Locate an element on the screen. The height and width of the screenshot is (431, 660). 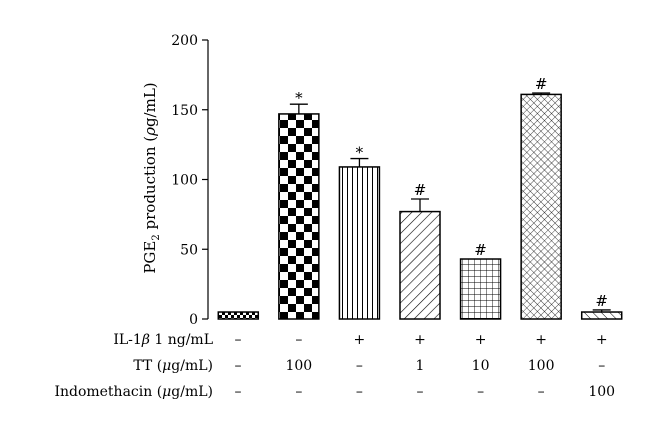
y-axis-title: PGE2 production (ρg/mL) is located at coordinates (151, 177).